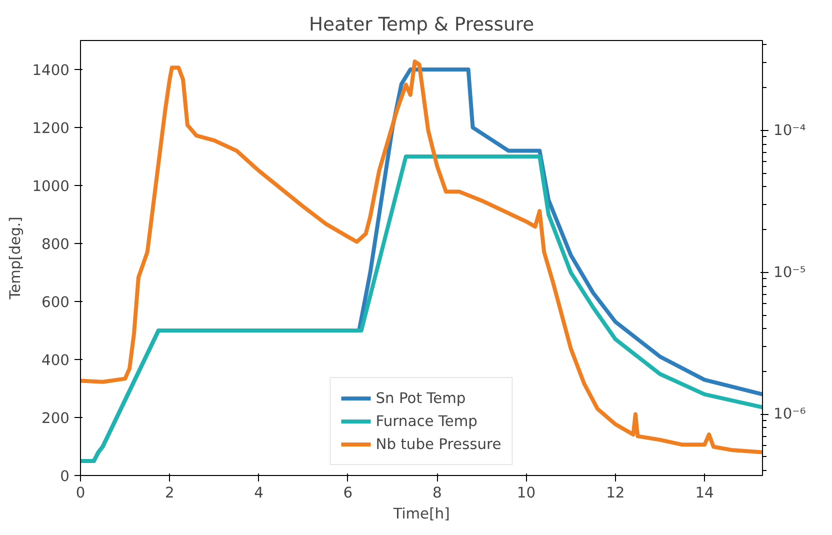 This screenshot has height=535, width=832. Describe the element at coordinates (790, 414) in the screenshot. I see `y2-tick-label: 10⁻⁶` at that location.